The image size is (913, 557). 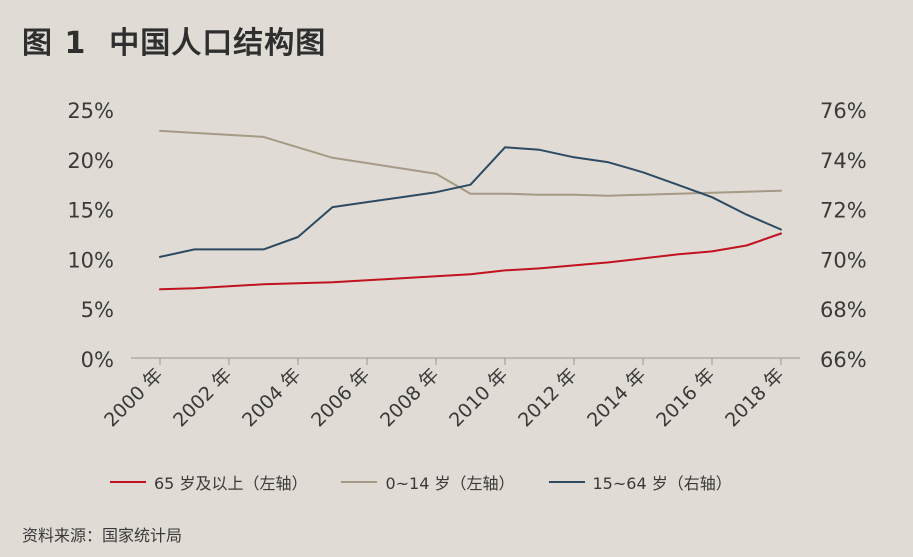 I want to click on legend-item: 65 岁及以上（左轴）, so click(x=208, y=482).